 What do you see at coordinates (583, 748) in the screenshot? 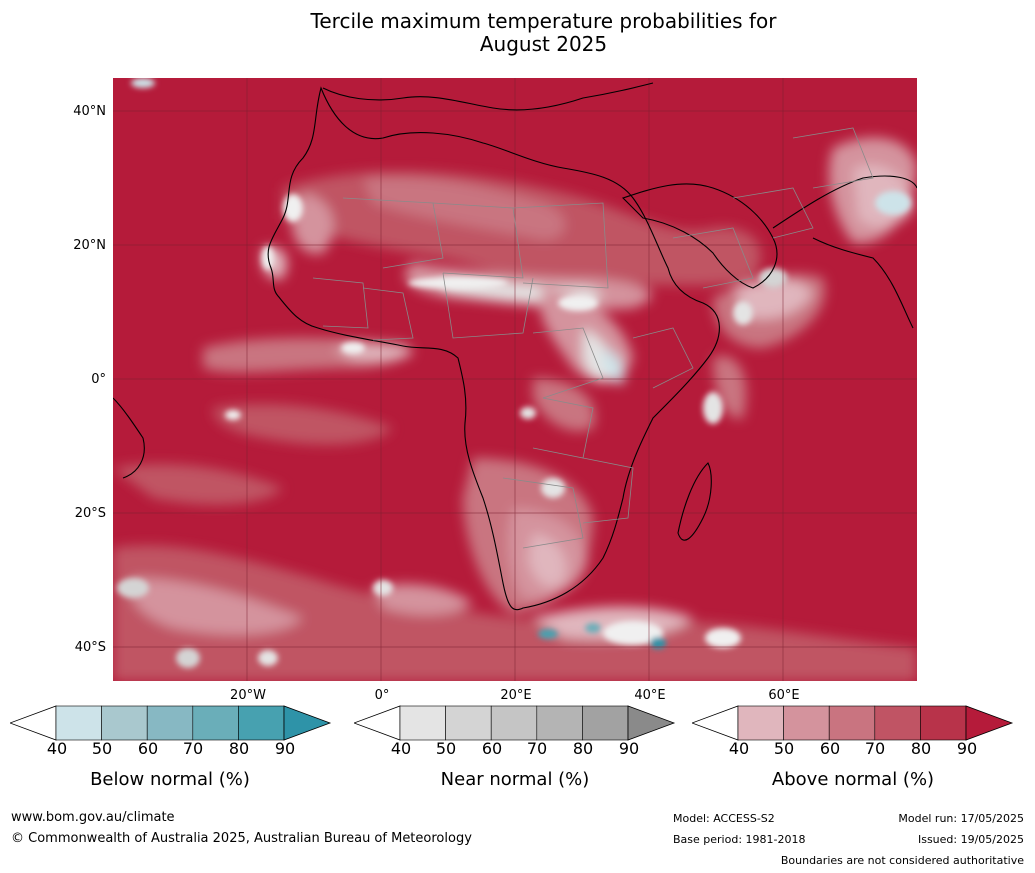
I see `near-tick-80: 80` at bounding box center [583, 748].